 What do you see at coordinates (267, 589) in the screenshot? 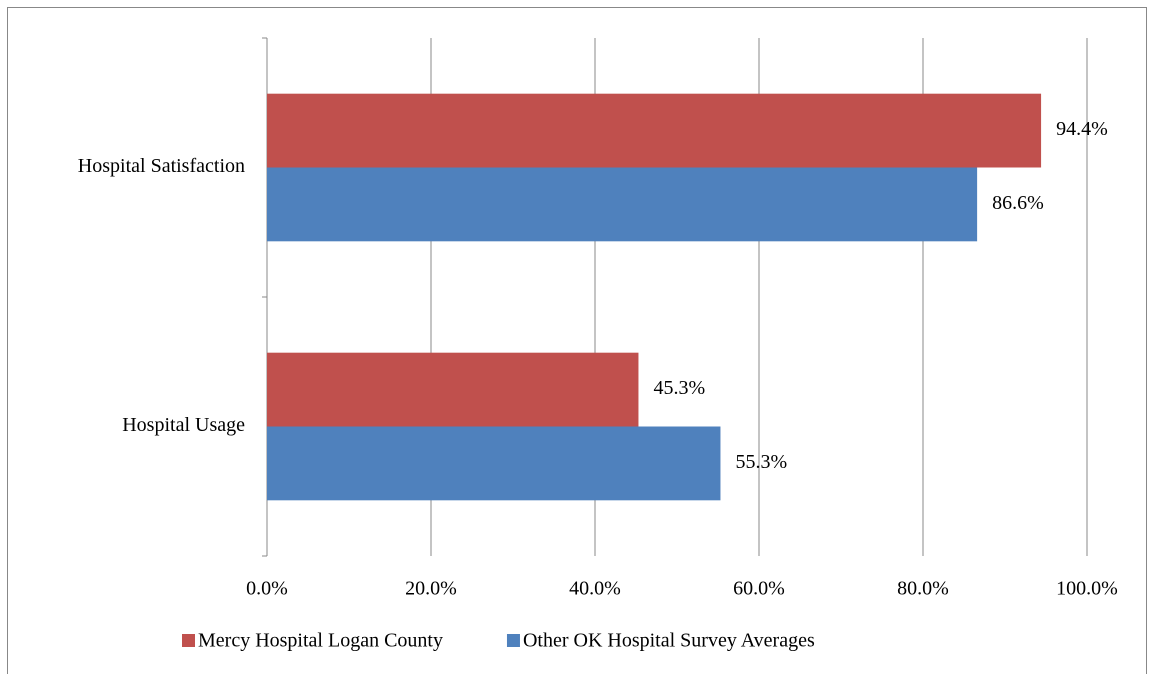
I see `x-tick-label: 0.0%` at bounding box center [267, 589].